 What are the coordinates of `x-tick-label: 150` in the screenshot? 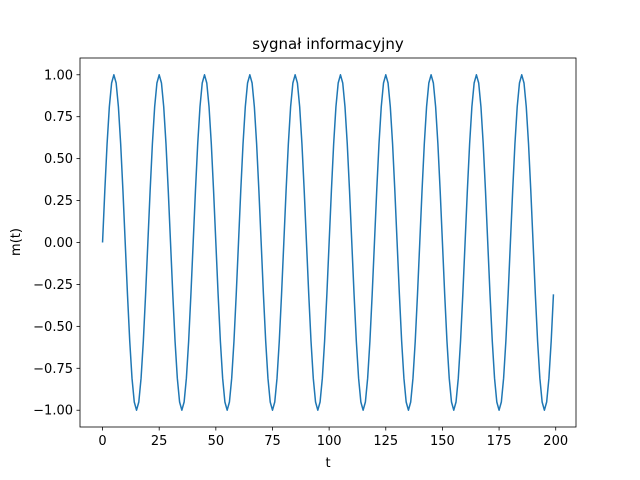 It's located at (442, 441).